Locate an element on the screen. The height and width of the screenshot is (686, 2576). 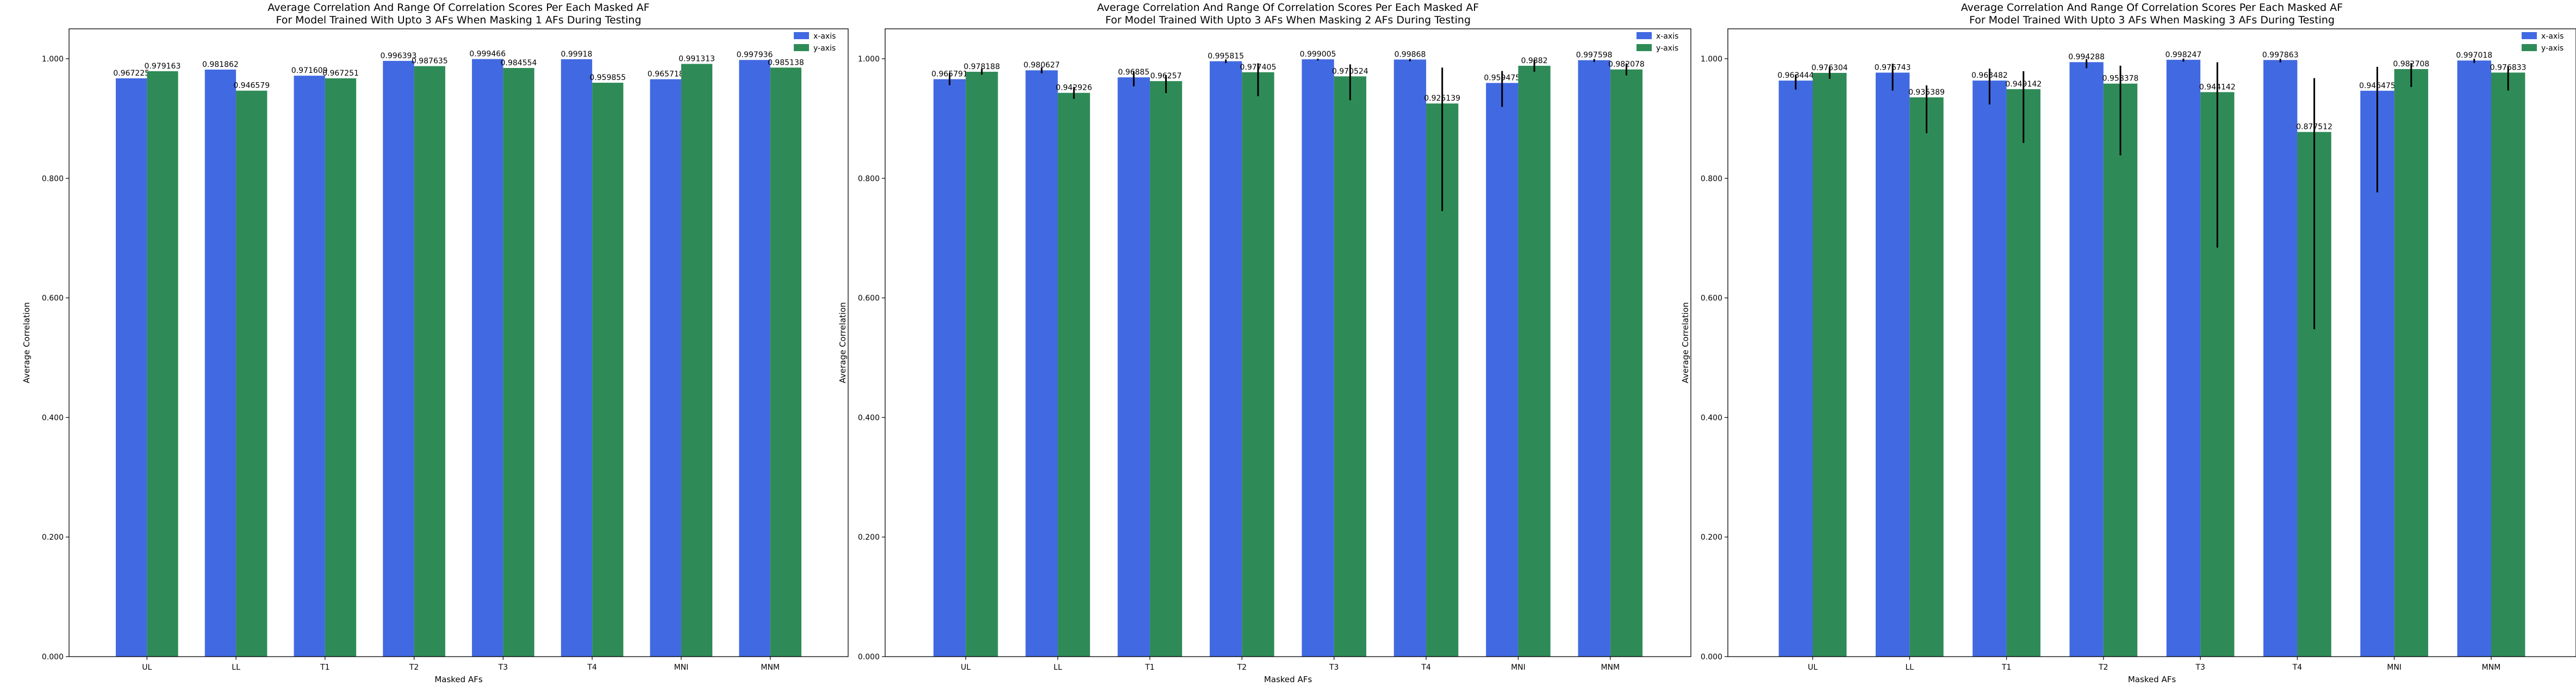
data-label: 0.970524 is located at coordinates (1350, 71).